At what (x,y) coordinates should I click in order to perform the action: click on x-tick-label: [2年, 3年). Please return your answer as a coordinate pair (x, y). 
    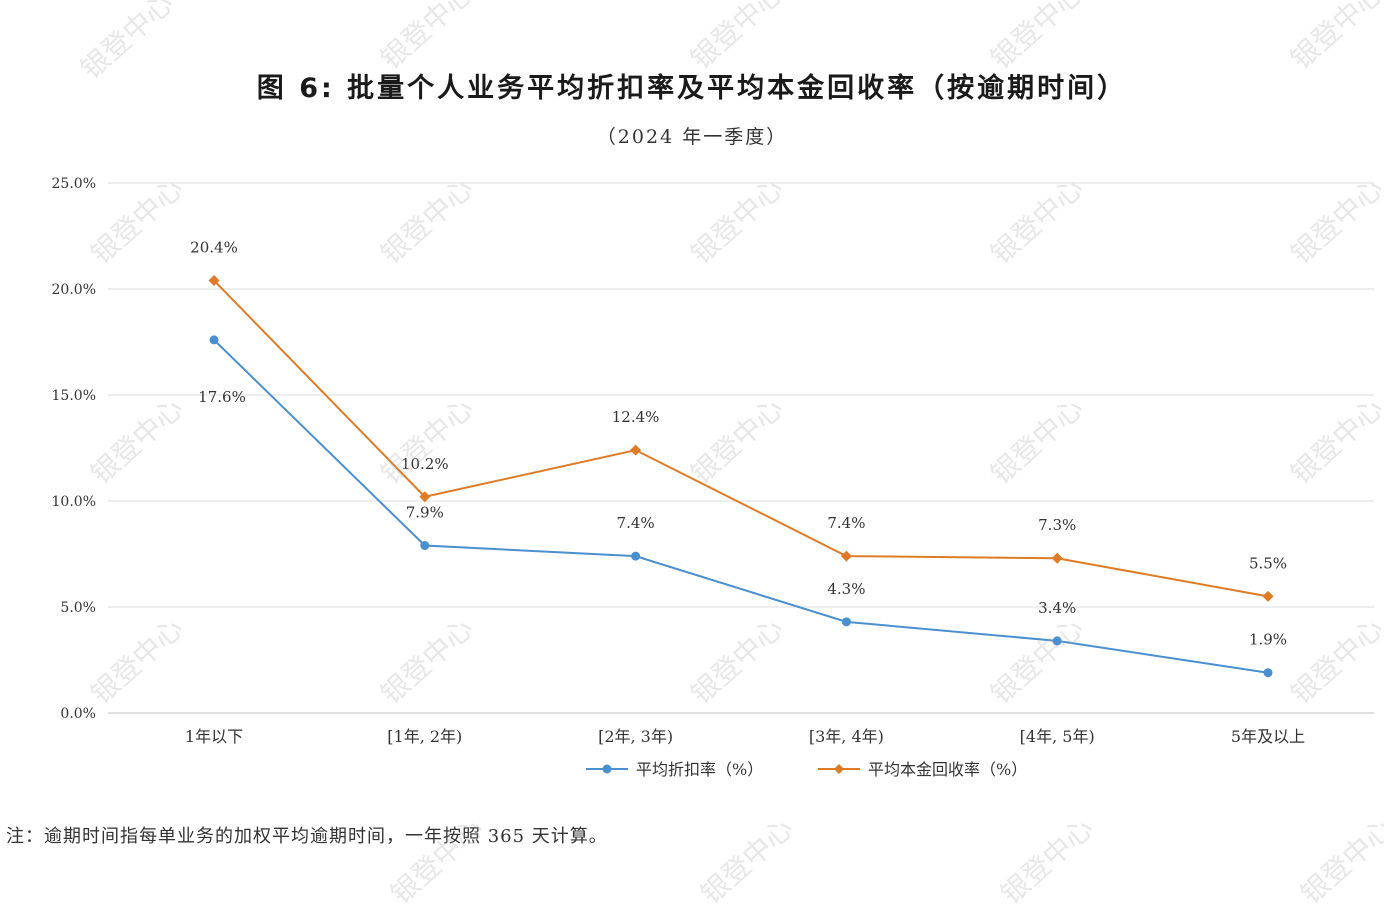
    Looking at the image, I should click on (635, 736).